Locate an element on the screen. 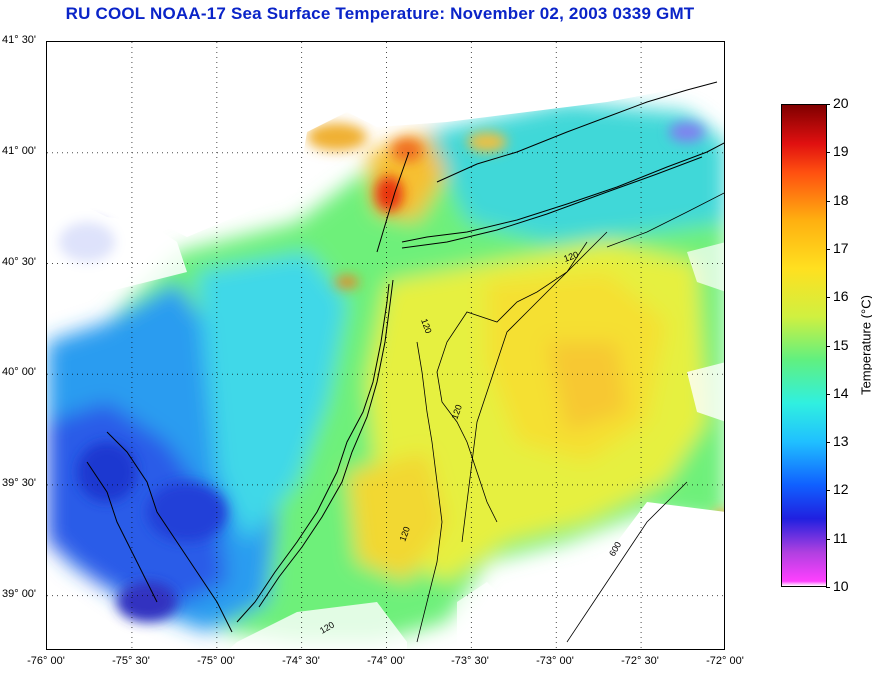  colorbar-tick-label: 15 is located at coordinates (841, 344).